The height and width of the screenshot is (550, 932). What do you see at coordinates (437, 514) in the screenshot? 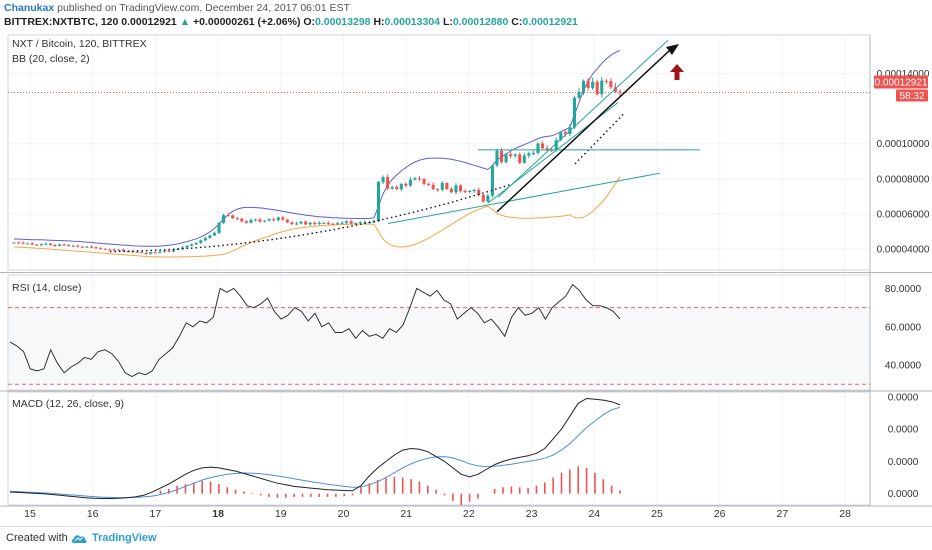
I see `time-axis: 15 16 17 18 19 20 21 22 23 24 25 26 27 28` at bounding box center [437, 514].